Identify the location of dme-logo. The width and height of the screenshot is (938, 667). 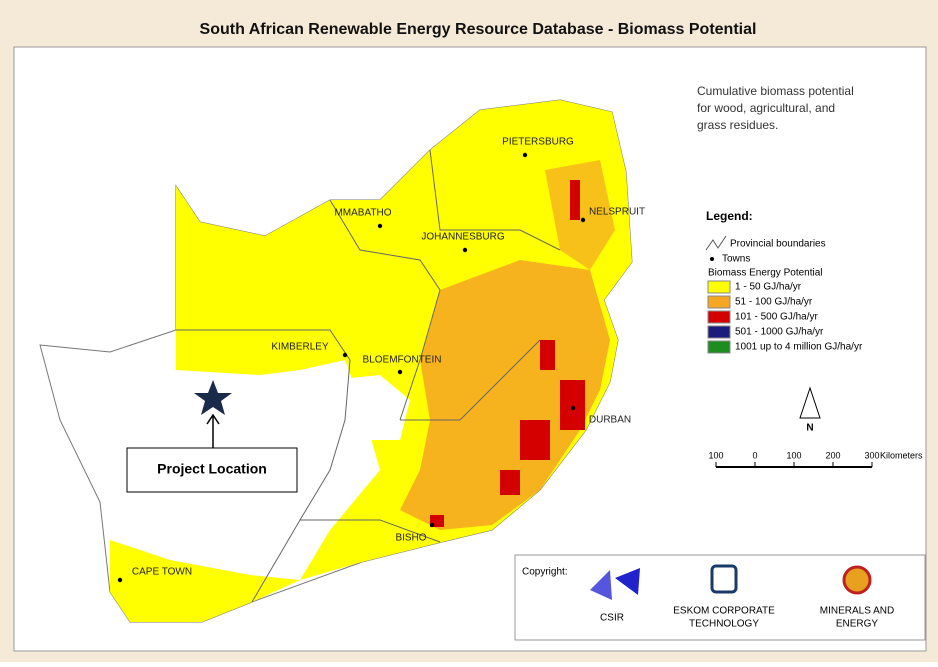
(857, 580).